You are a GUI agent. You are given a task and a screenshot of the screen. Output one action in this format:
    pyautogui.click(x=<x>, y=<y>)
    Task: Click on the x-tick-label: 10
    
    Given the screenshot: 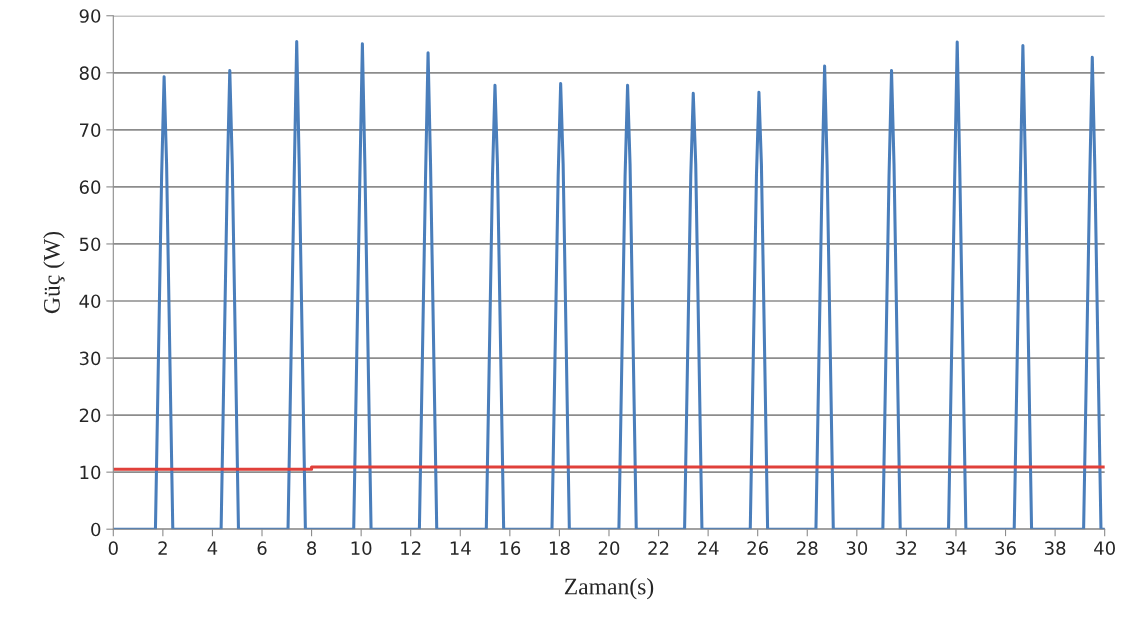 What is the action you would take?
    pyautogui.click(x=361, y=548)
    